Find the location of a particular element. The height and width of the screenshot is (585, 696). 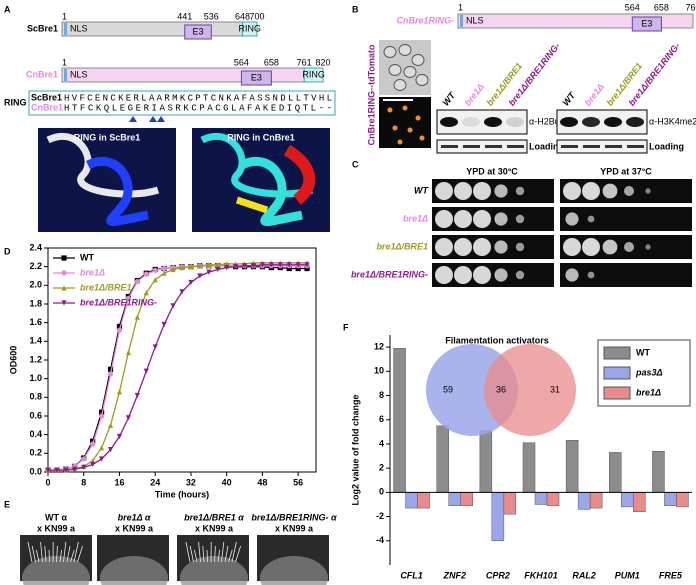

legend-label: bre1Δ/BRE1RING- is located at coordinates (118, 302).